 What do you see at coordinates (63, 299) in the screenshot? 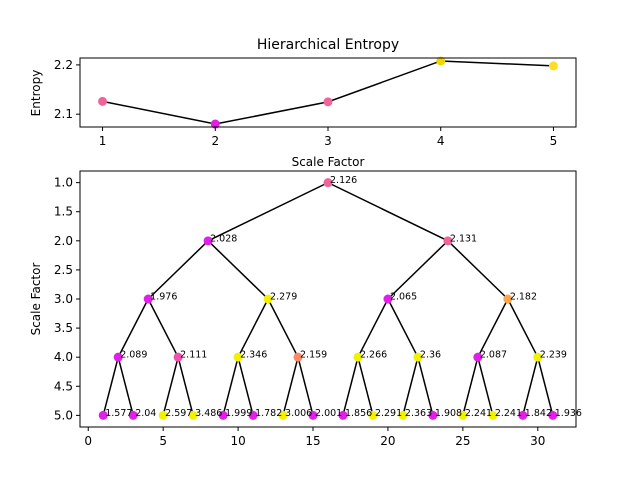
I see `tree-y-tick-label: 3.0` at bounding box center [63, 299].